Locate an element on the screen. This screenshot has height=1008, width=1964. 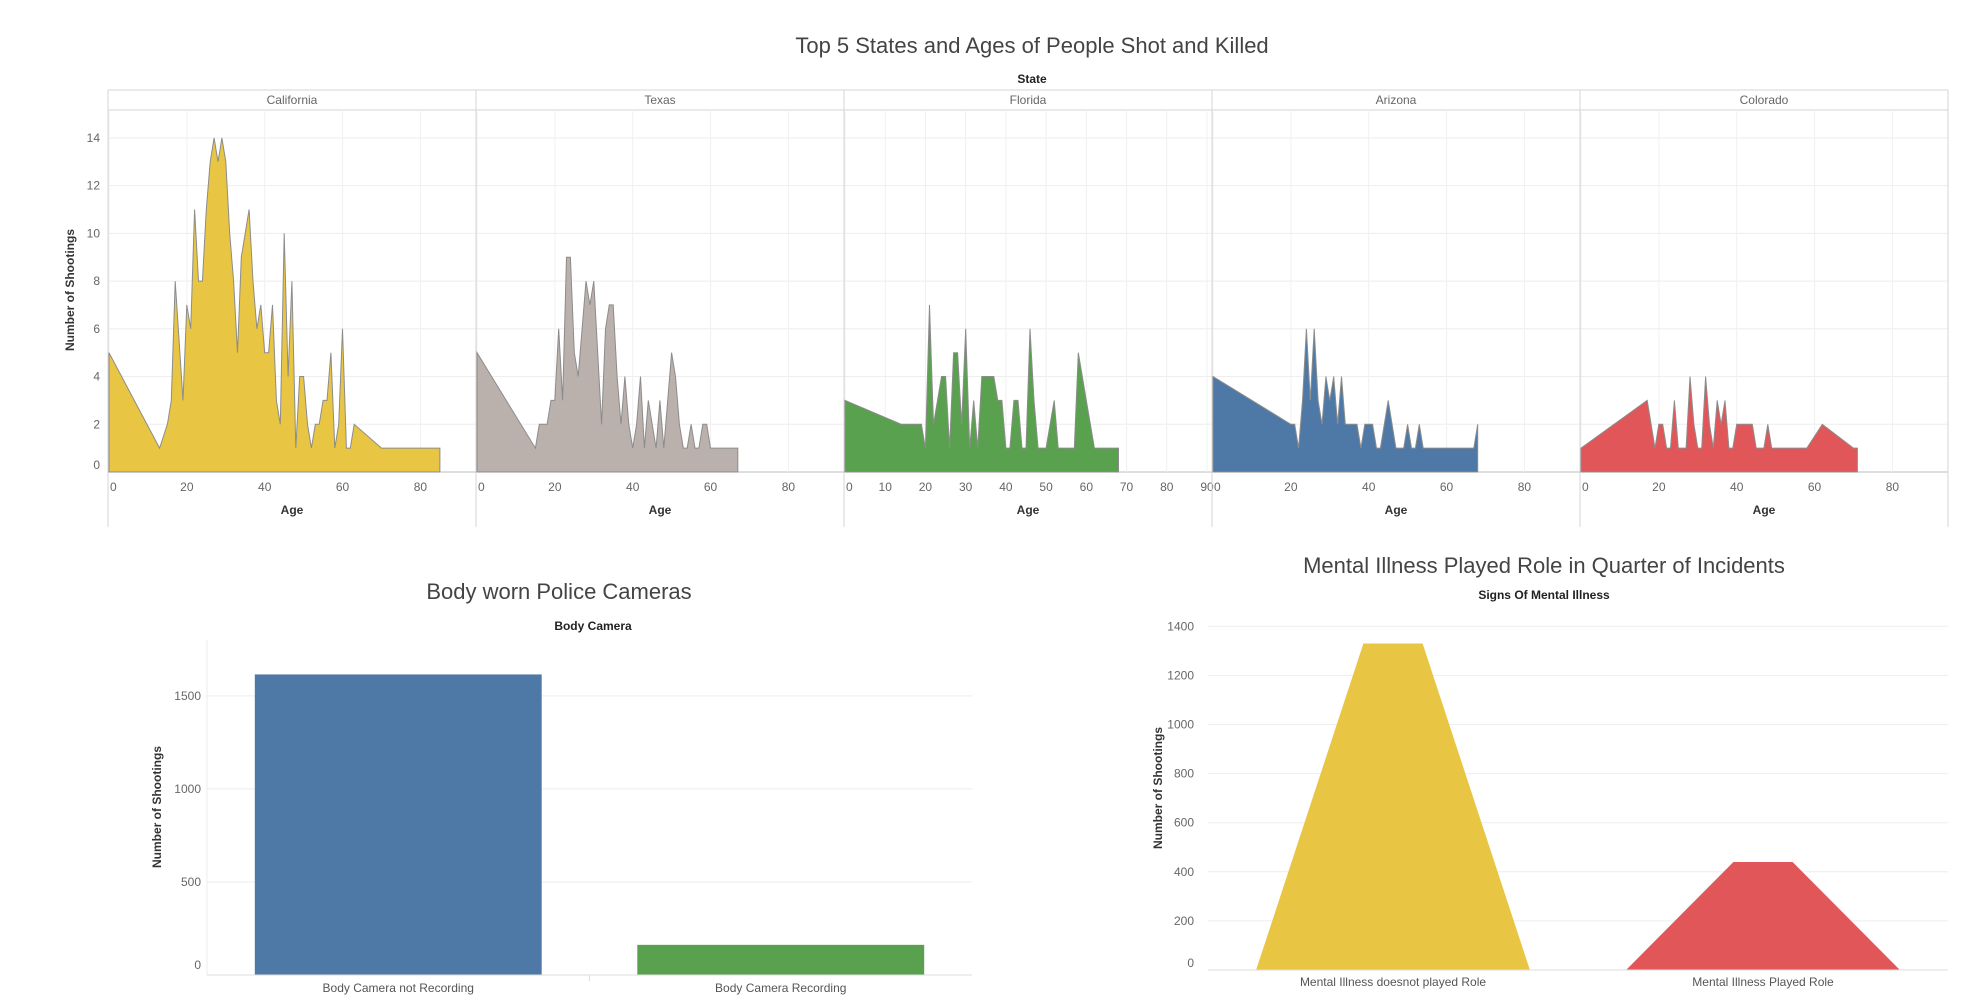
panel-texas: Texas 0 20 40 60 80 Age is located at coordinates (635, 308).